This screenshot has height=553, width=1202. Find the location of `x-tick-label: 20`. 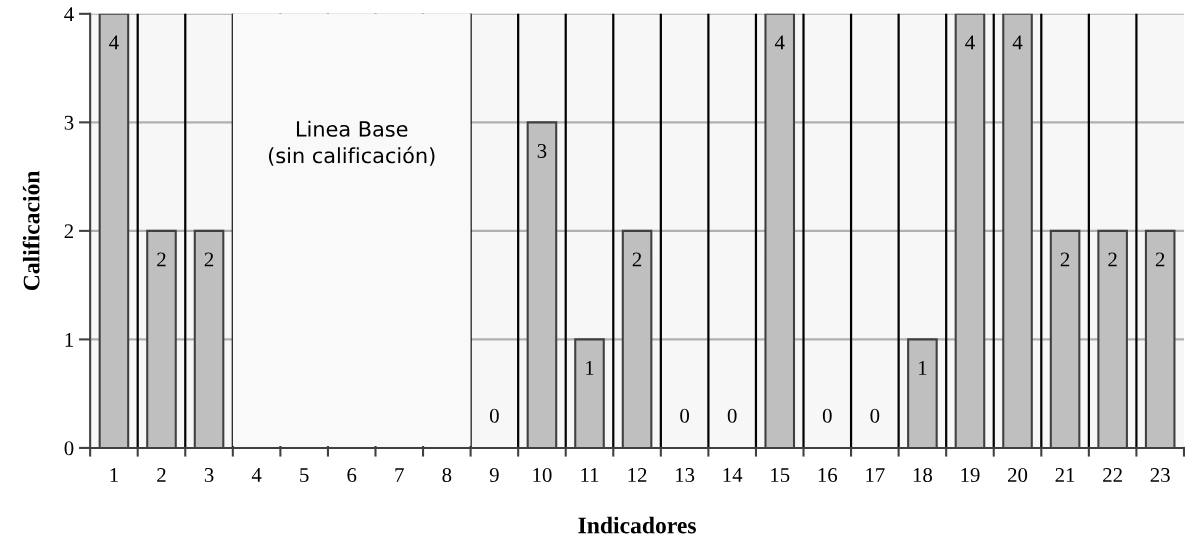

x-tick-label: 20 is located at coordinates (1018, 475).